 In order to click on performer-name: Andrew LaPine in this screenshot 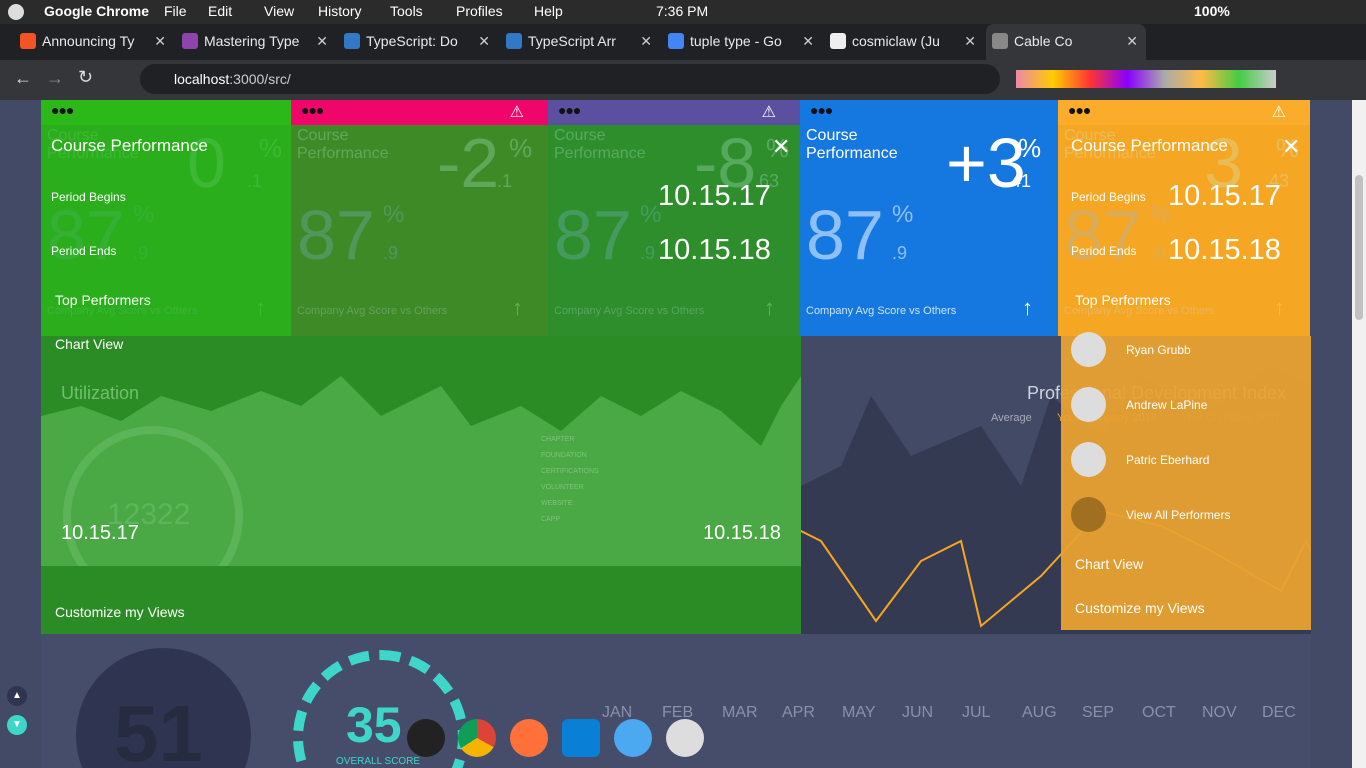, I will do `click(1167, 405)`.